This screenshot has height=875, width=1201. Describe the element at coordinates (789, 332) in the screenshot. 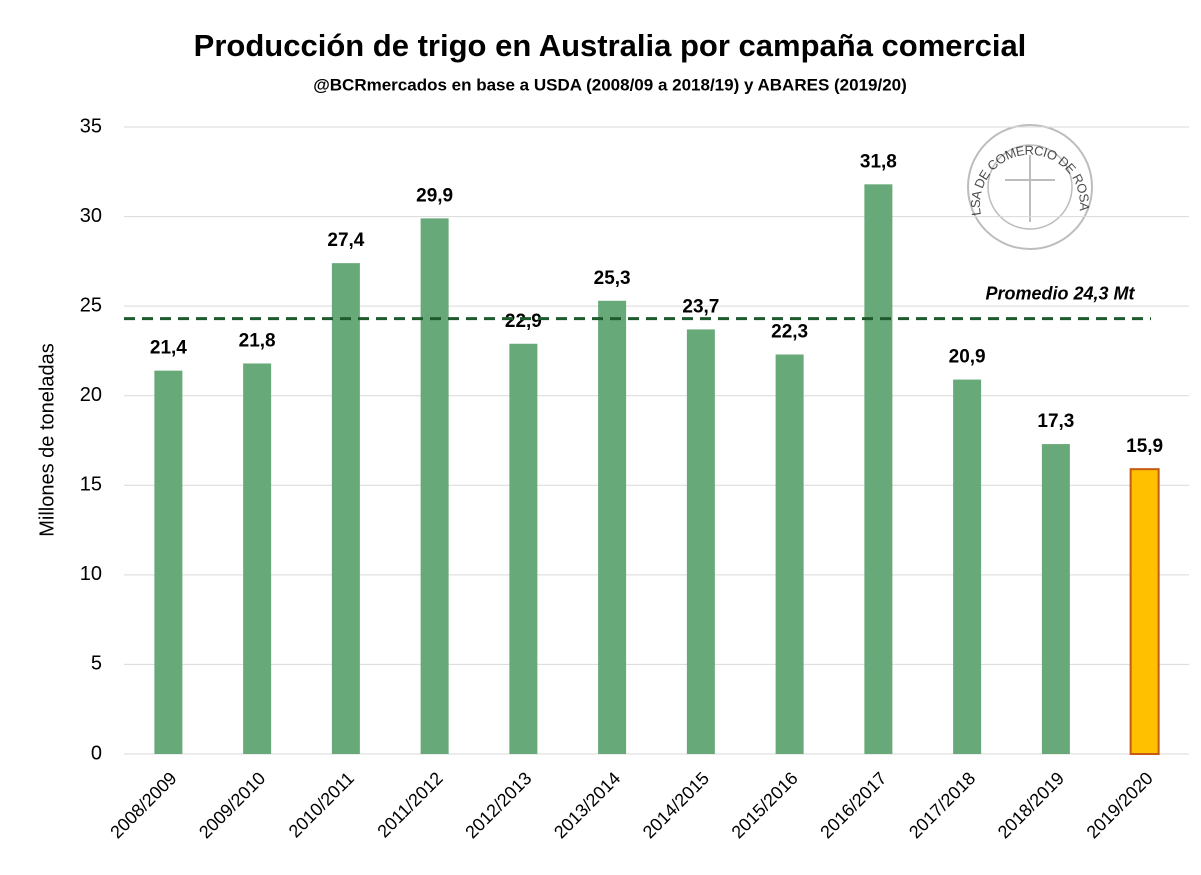

I see `data-label: 22,3` at that location.